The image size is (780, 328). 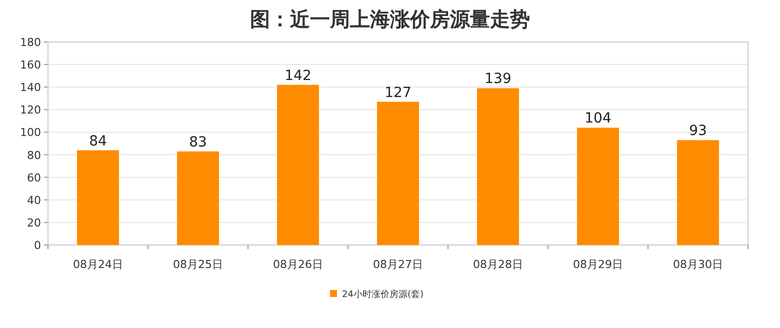 I want to click on data-label: 84, so click(x=98, y=141).